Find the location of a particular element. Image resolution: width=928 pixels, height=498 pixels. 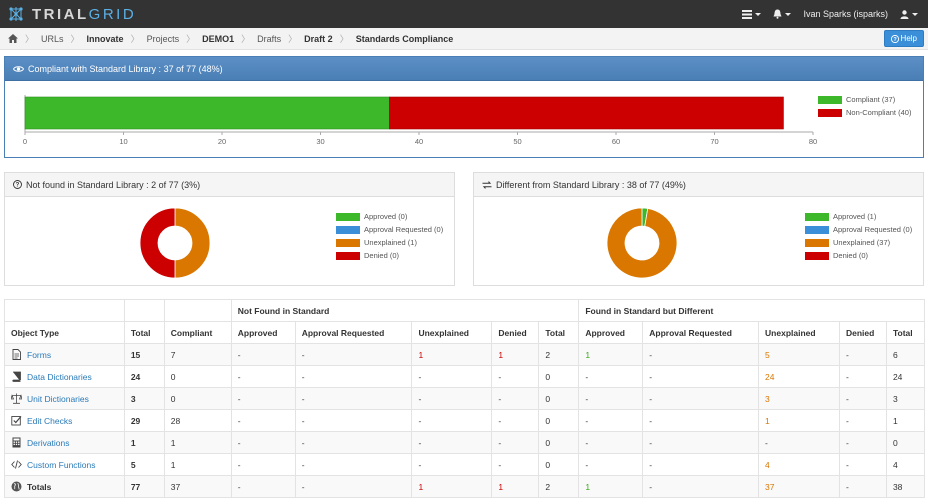

help-button: ? Help is located at coordinates (903, 38).